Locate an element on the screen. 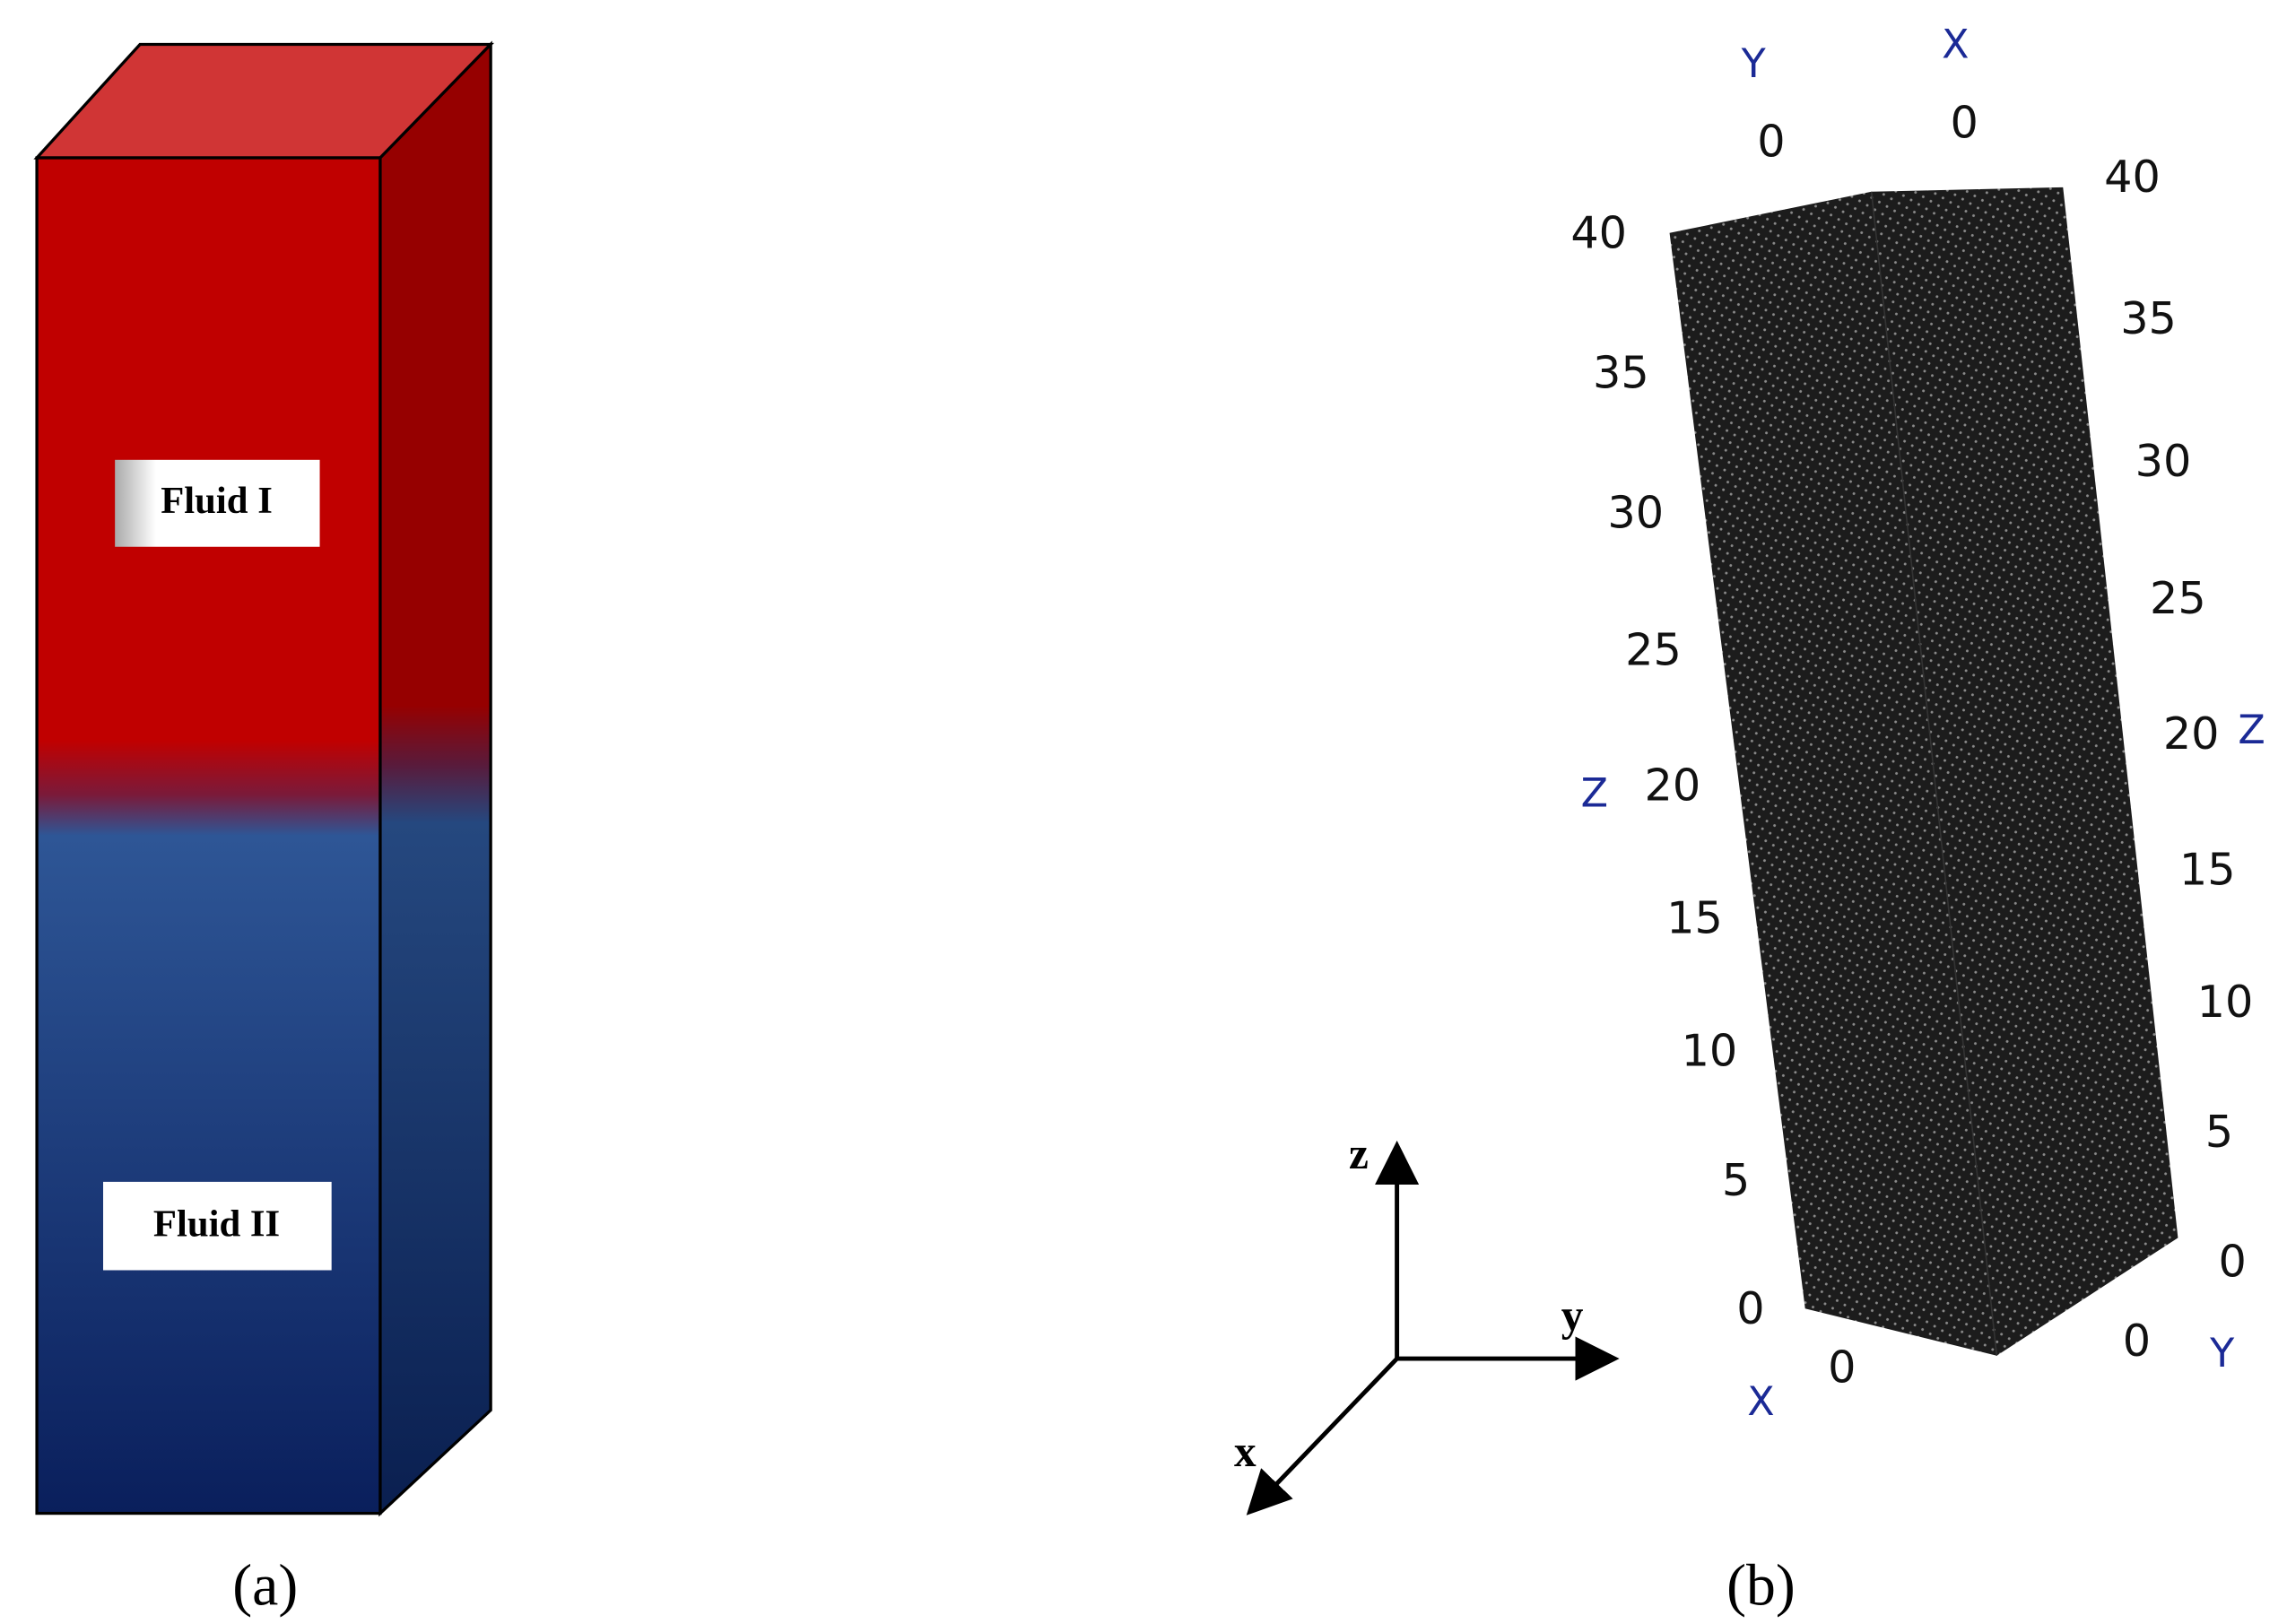  right-z-ticks: 40 35 30 25 20 15 10 5 0 is located at coordinates (2178, 719).